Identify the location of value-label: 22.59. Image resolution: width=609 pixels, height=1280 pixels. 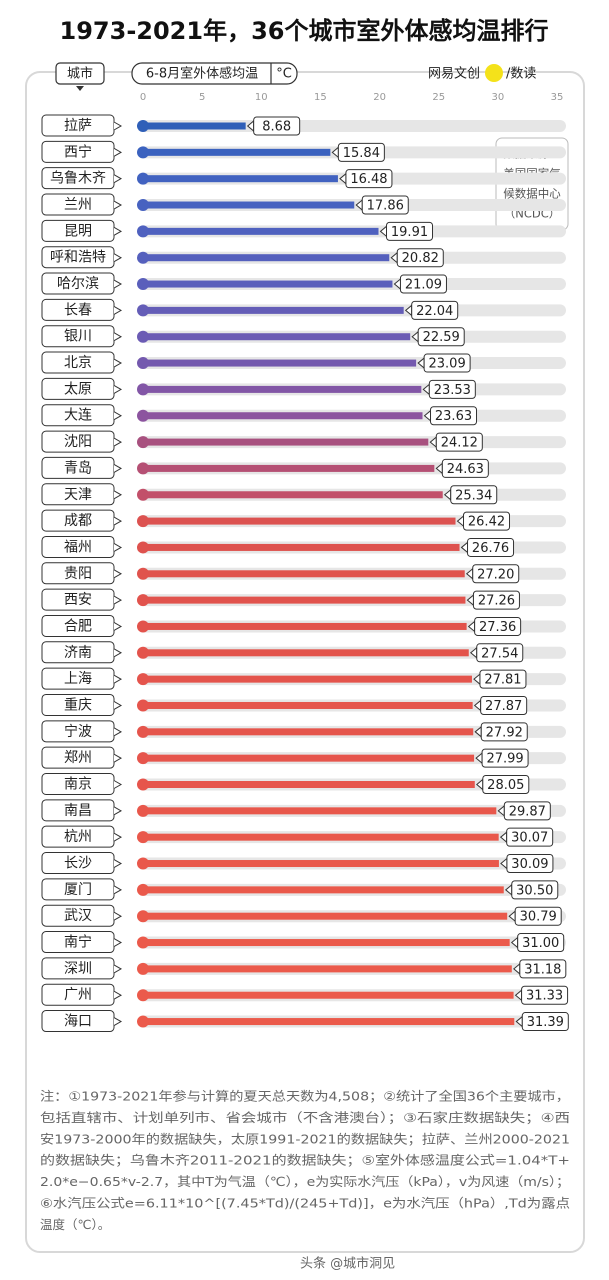
(441, 337).